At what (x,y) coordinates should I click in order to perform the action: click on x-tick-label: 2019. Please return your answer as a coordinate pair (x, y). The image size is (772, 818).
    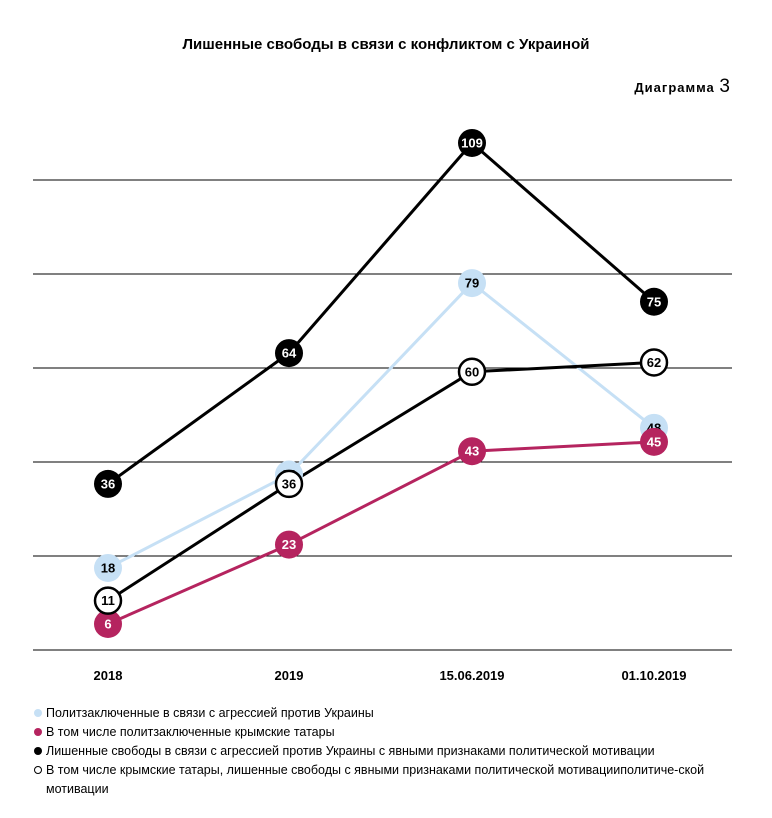
    Looking at the image, I should click on (289, 675).